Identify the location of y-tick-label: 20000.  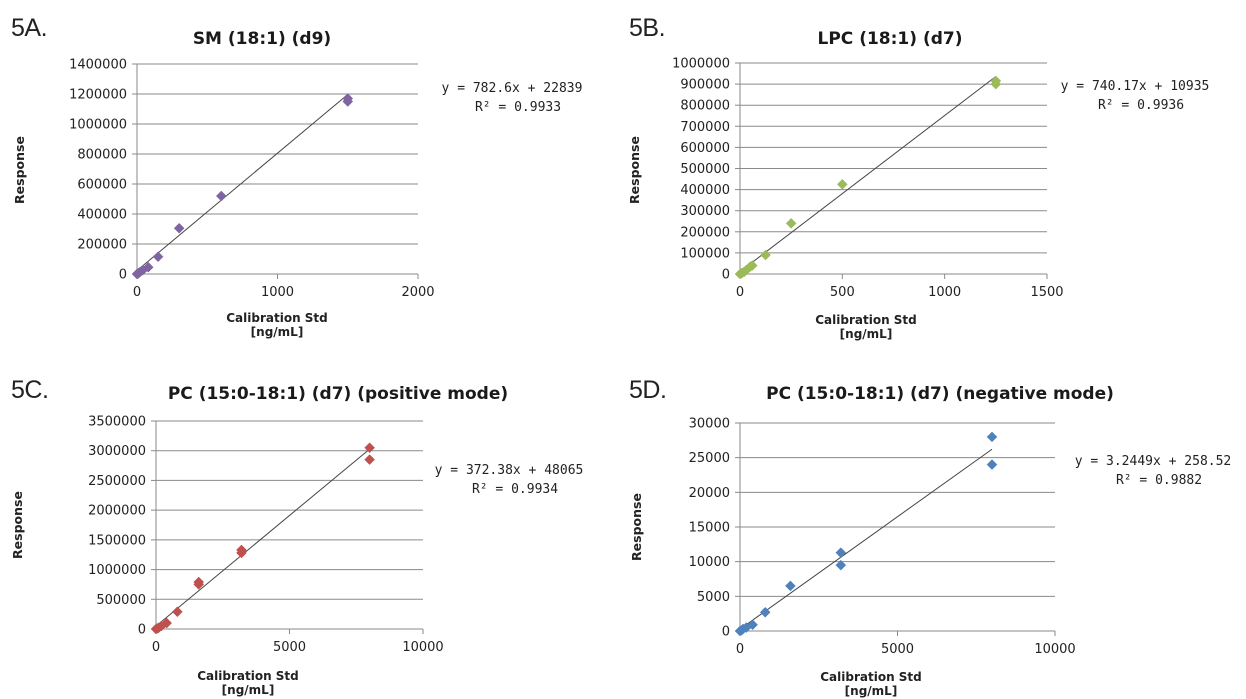
(709, 493).